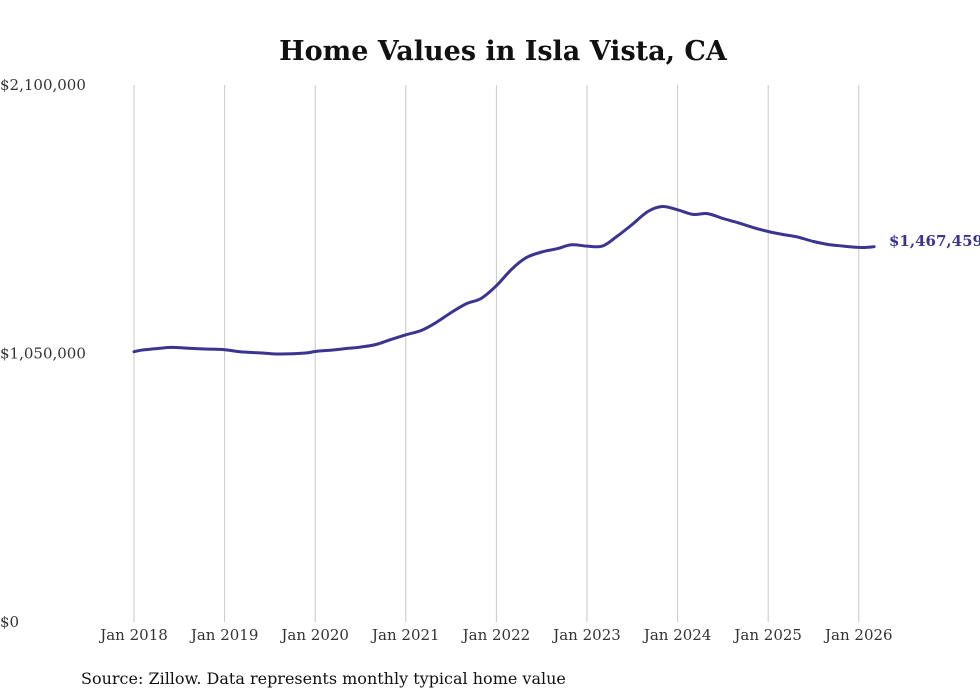 The width and height of the screenshot is (980, 699). I want to click on x-tick-label: Jan 2018, so click(133, 635).